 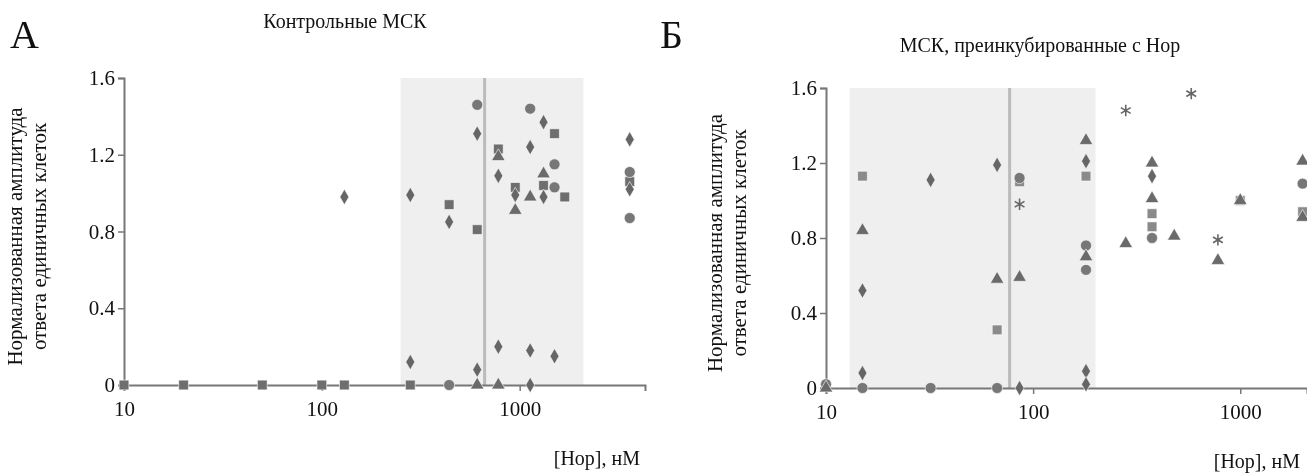 I want to click on chart-title: Контрольные МСК, so click(x=345, y=21).